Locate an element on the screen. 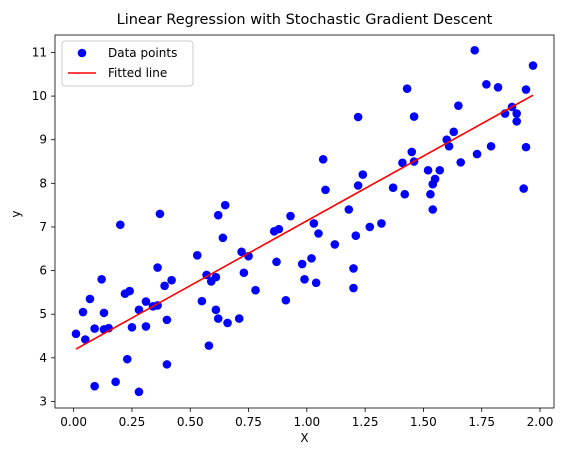  legend-marker-data-points is located at coordinates (82, 53).